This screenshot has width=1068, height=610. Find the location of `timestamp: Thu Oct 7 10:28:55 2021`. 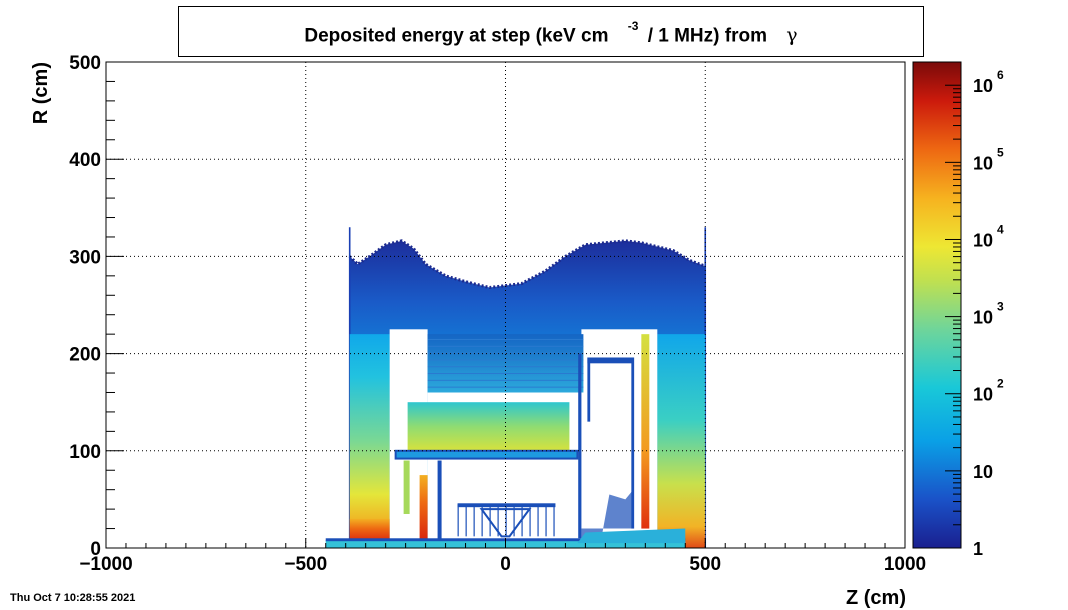

timestamp: Thu Oct 7 10:28:55 2021 is located at coordinates (73, 598).